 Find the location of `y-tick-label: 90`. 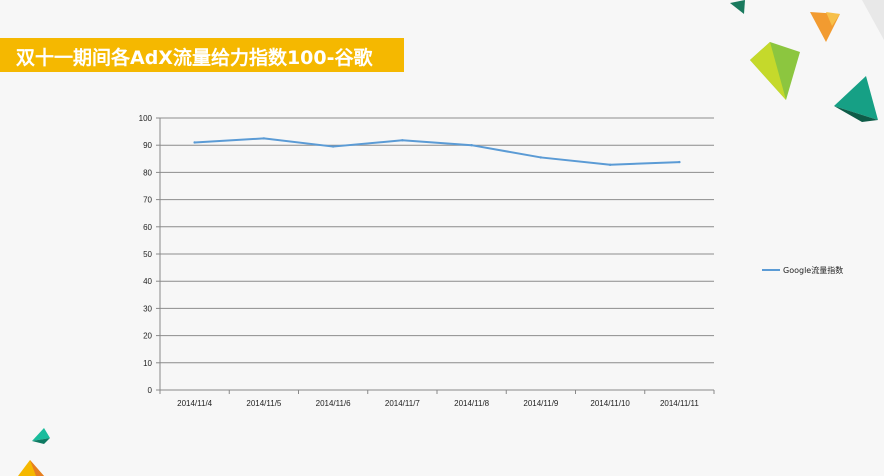

y-tick-label: 90 is located at coordinates (147, 145).